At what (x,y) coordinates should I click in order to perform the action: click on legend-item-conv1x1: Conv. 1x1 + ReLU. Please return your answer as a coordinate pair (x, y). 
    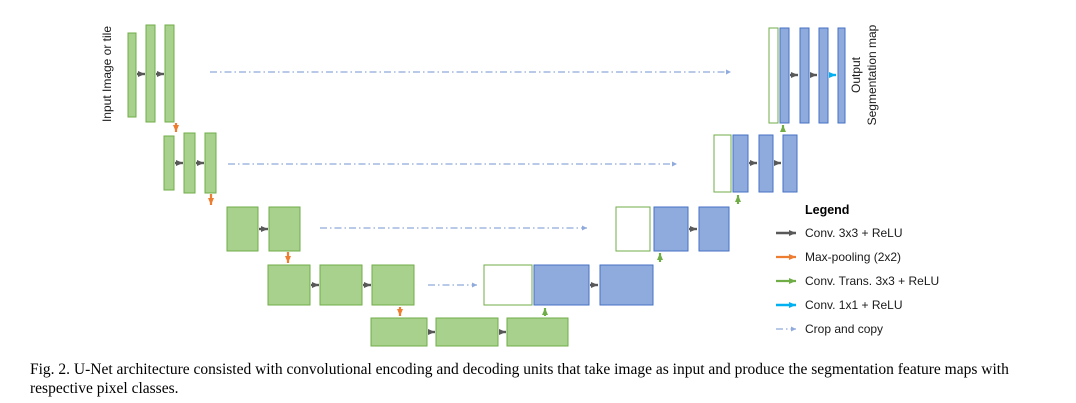
    Looking at the image, I should click on (839, 305).